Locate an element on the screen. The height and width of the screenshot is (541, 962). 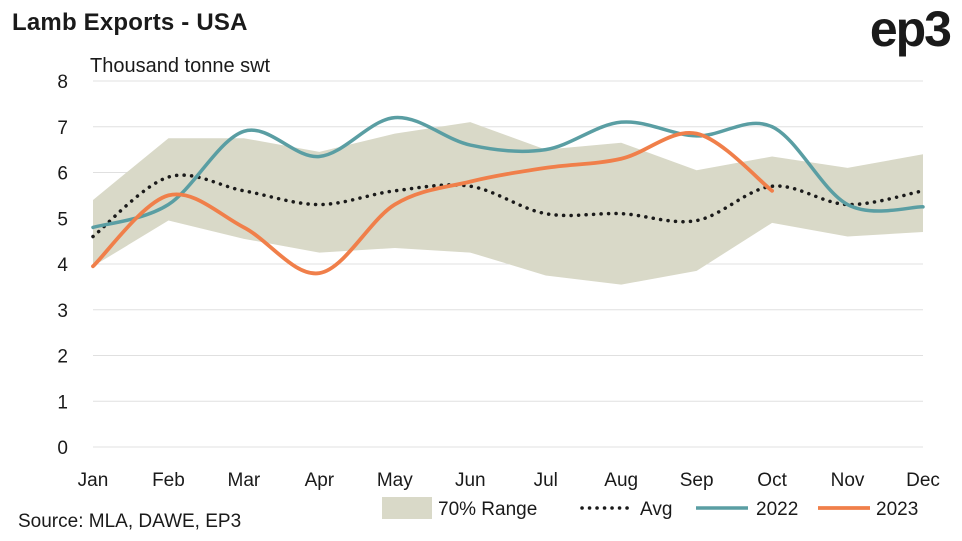
y-tick-label-4: 4 is located at coordinates (62, 265).